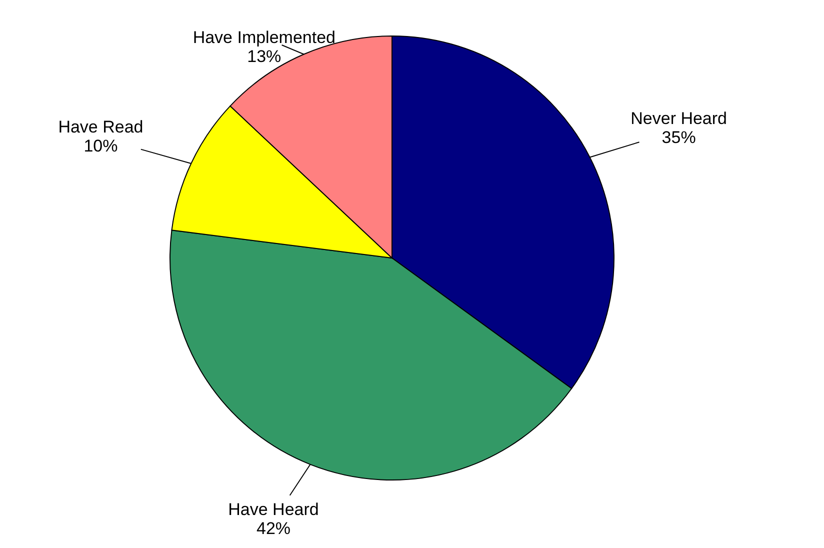 The height and width of the screenshot is (548, 824). I want to click on slice-label: Have Implemented, so click(264, 37).